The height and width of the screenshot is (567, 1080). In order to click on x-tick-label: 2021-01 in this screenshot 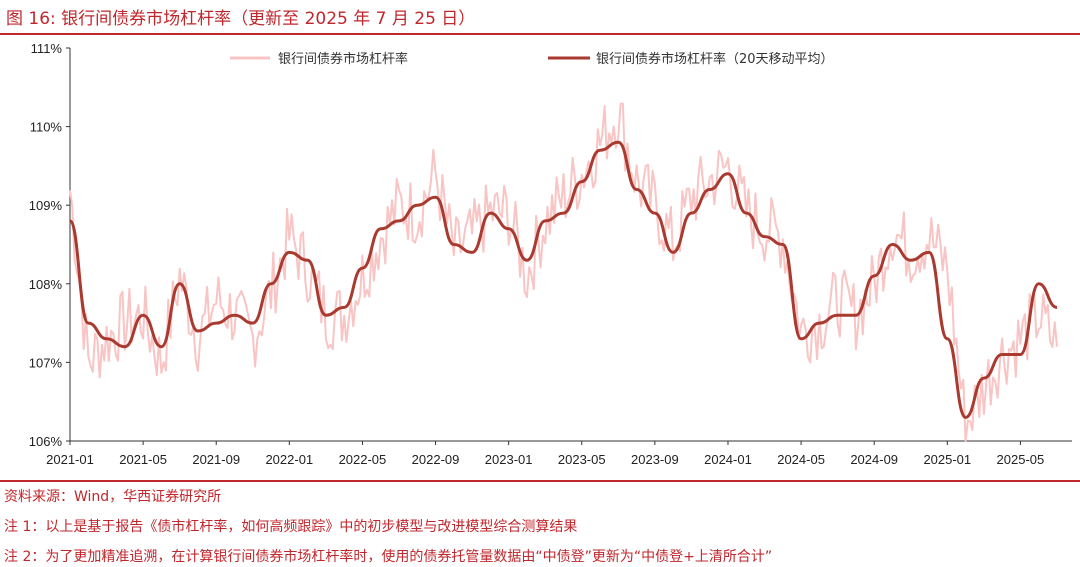, I will do `click(70, 459)`.